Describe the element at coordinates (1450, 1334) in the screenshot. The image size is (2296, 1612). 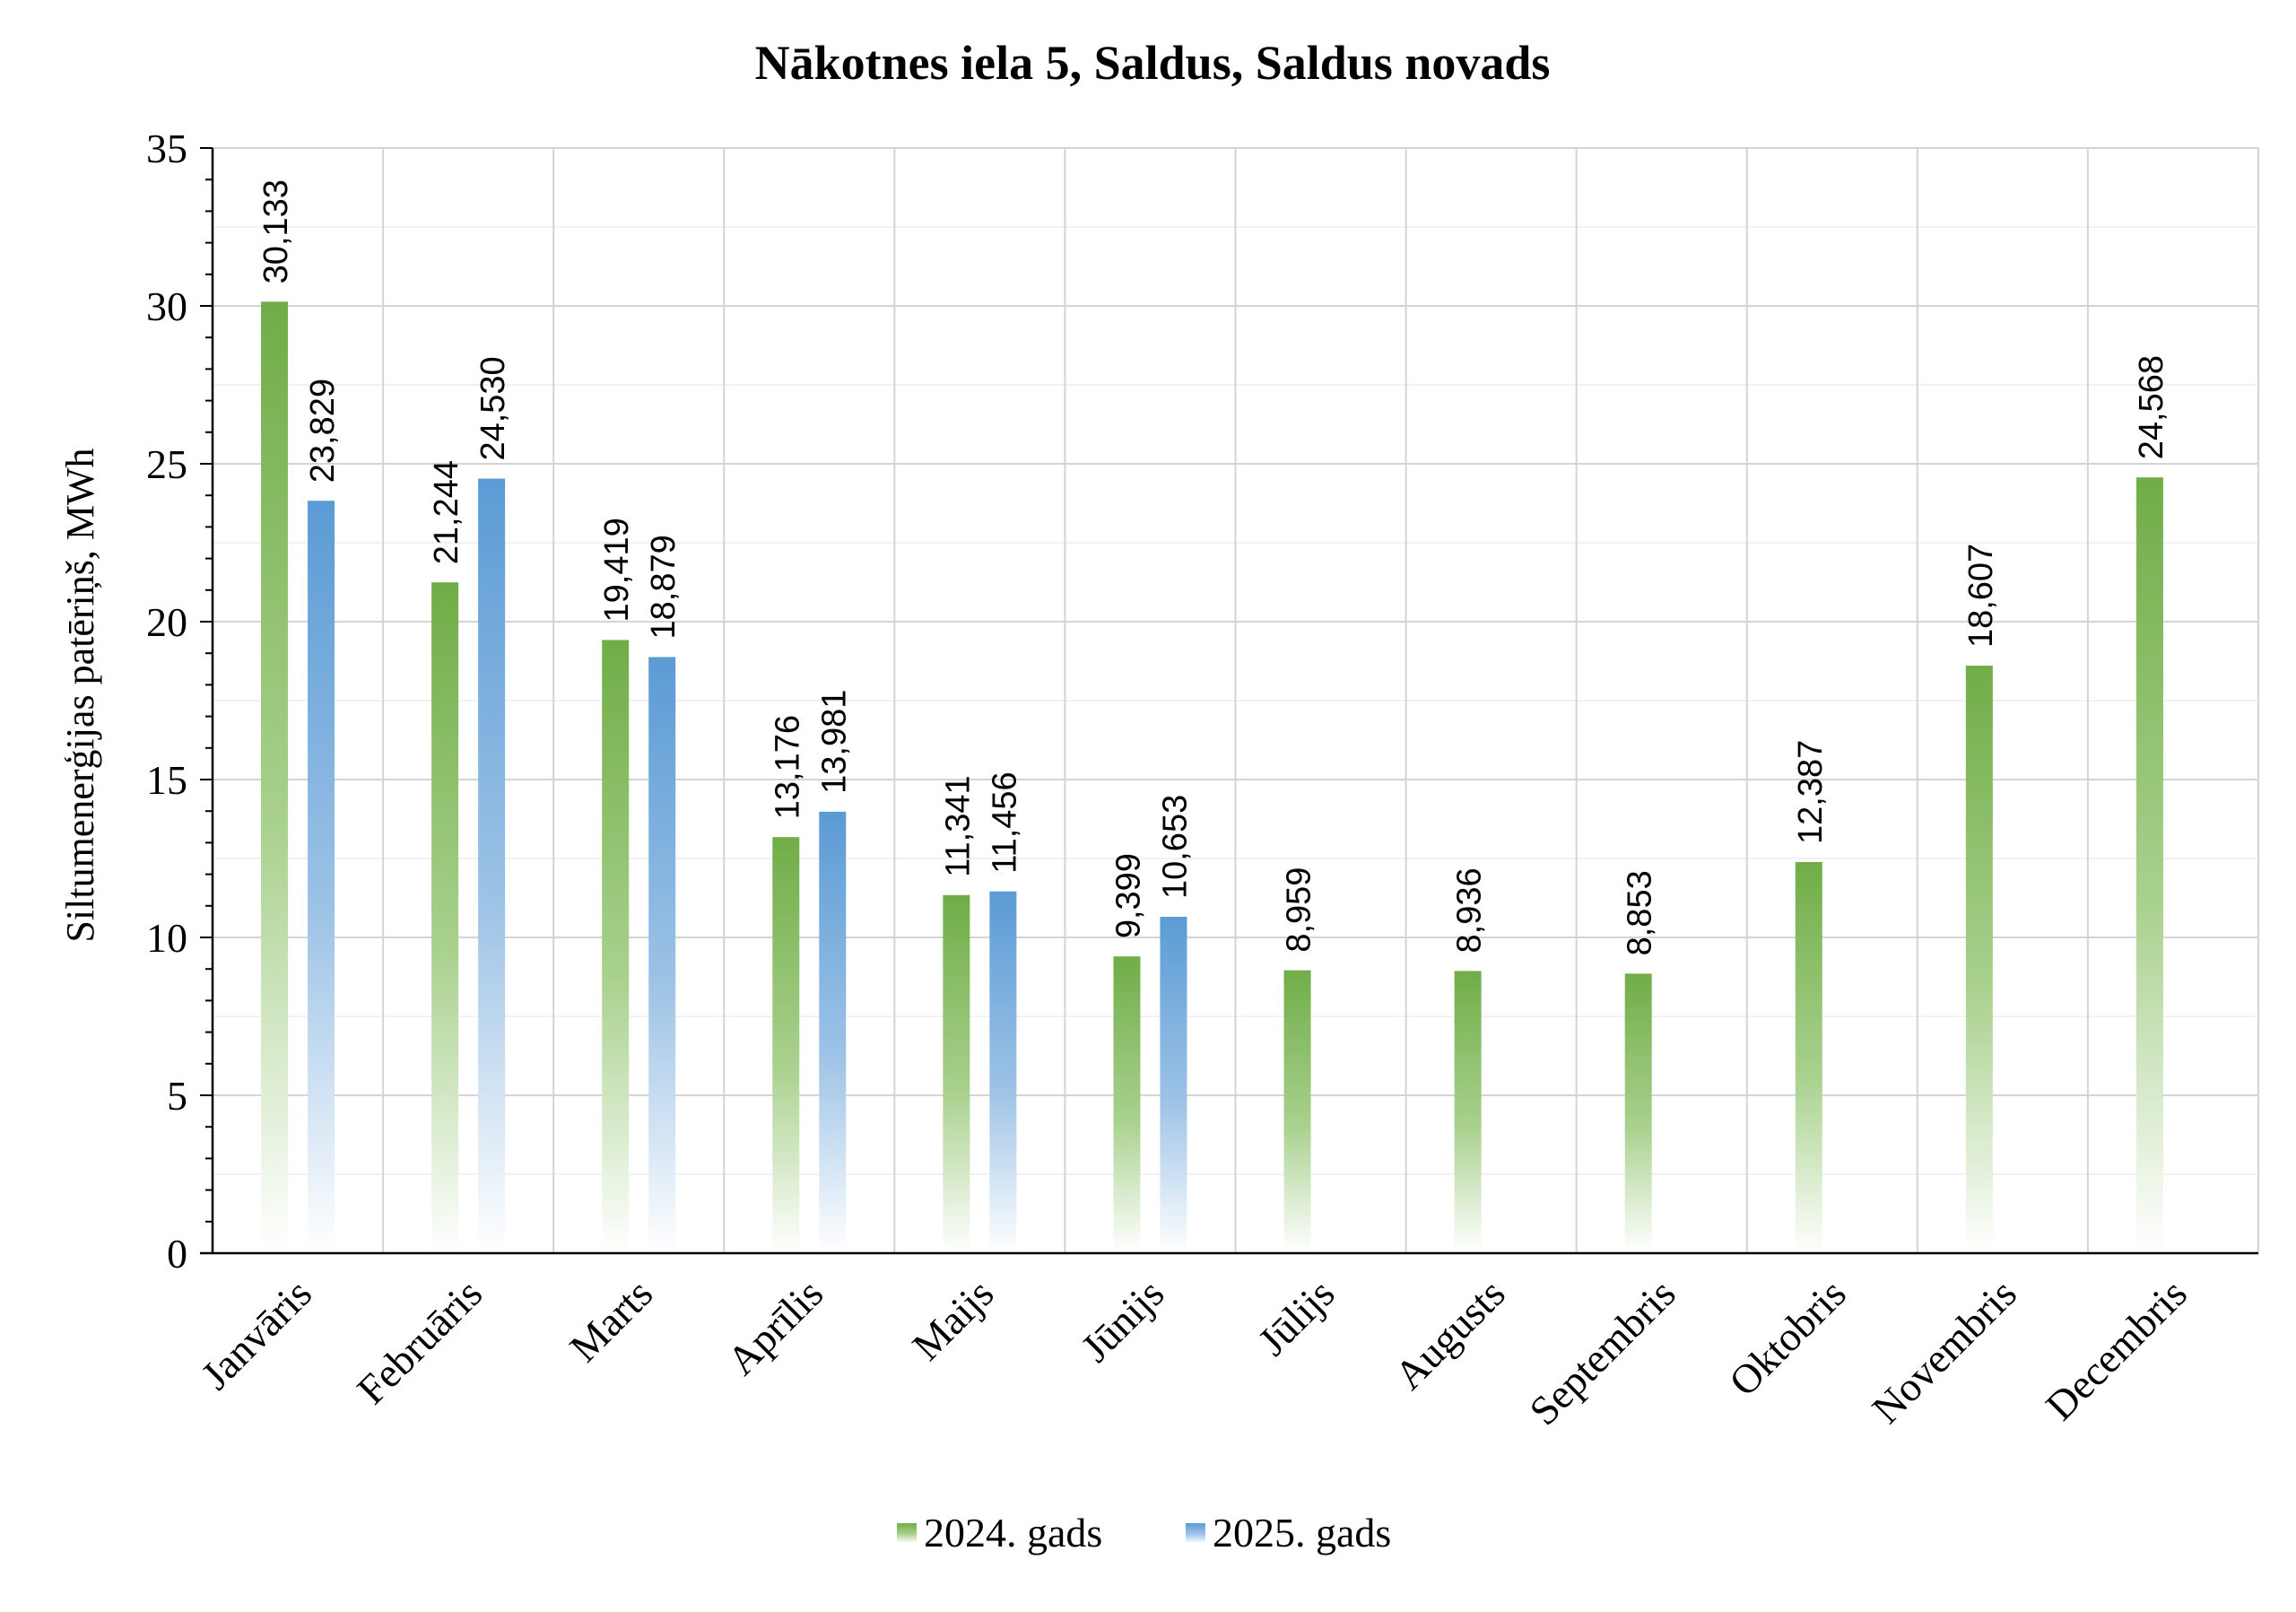
I see `x-tick-label: Augusts` at that location.